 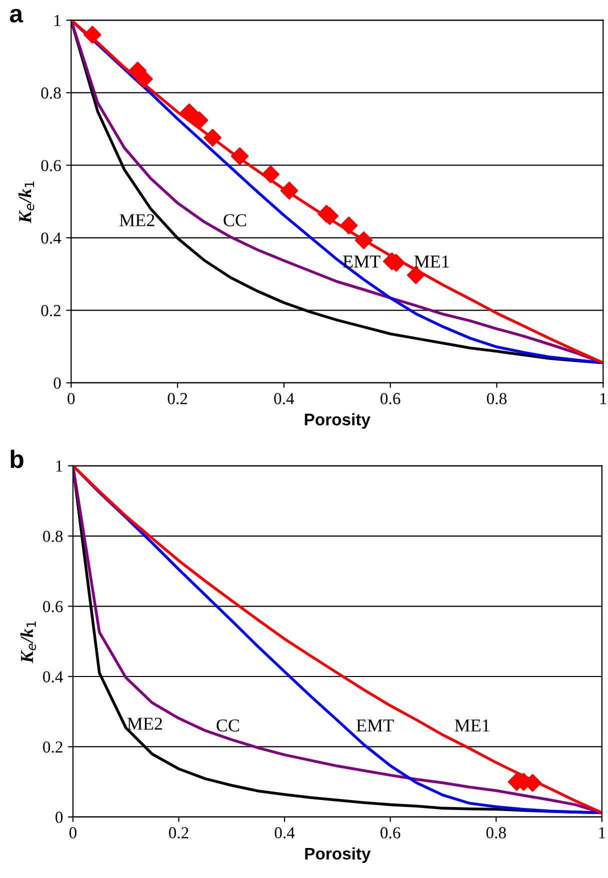 I want to click on chart-title: b, so click(x=17, y=459).